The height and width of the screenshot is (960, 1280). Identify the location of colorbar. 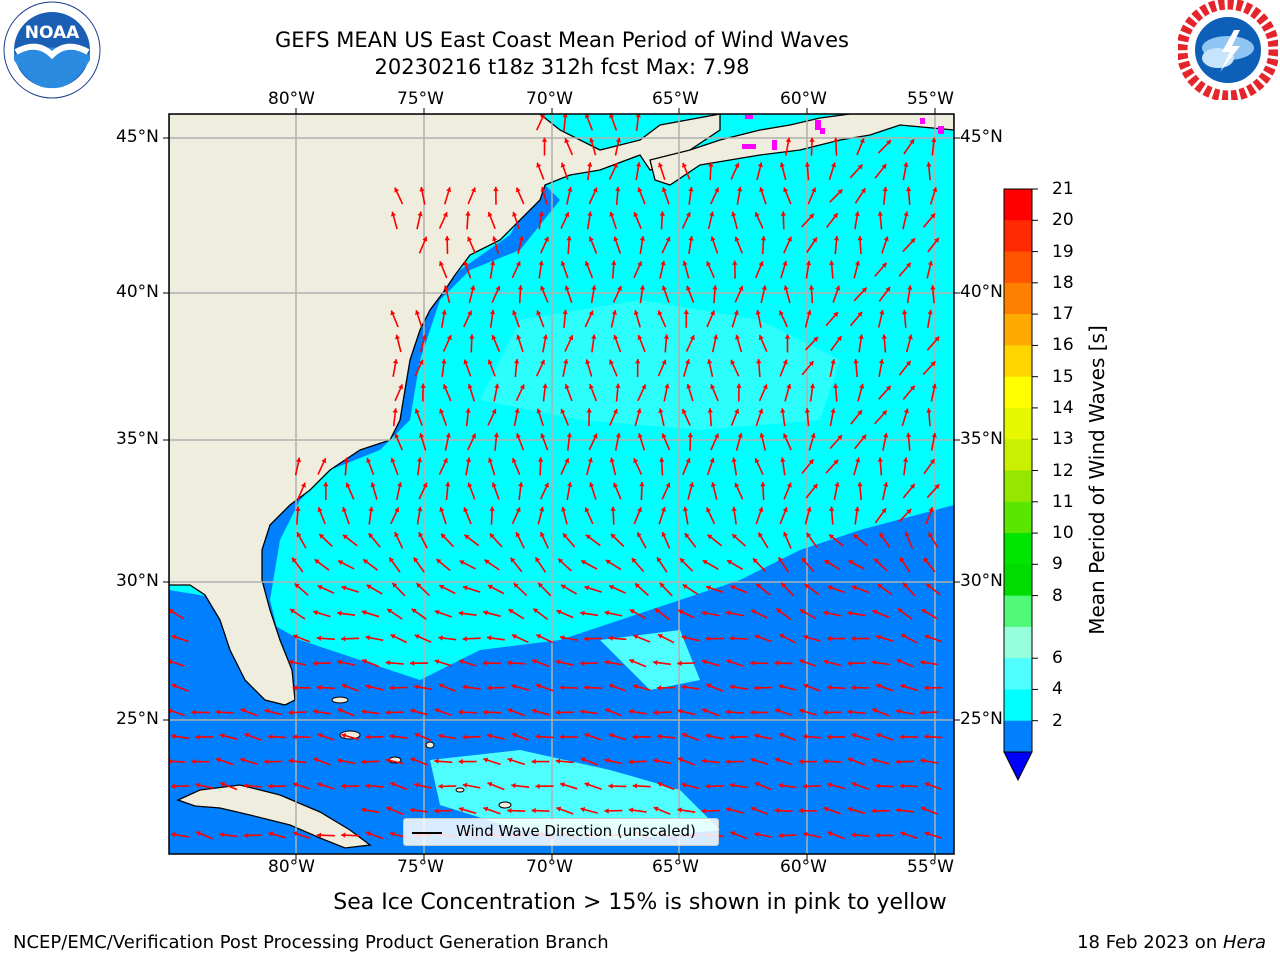
(1020, 485).